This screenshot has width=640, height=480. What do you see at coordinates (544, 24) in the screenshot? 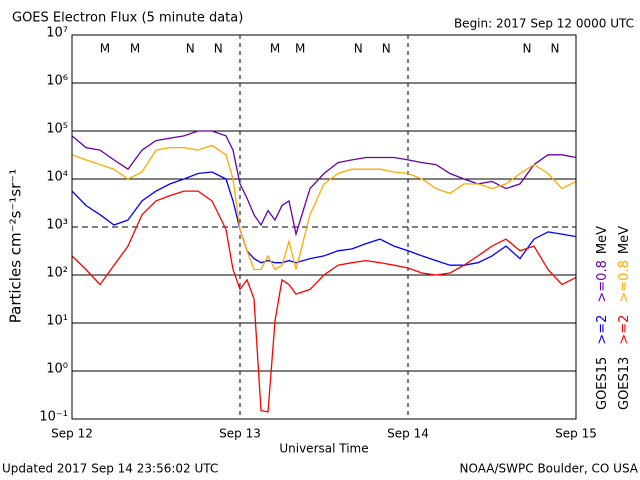
I see `chart-subtitle: Begin: 2017 Sep 12 0000 UTC` at bounding box center [544, 24].